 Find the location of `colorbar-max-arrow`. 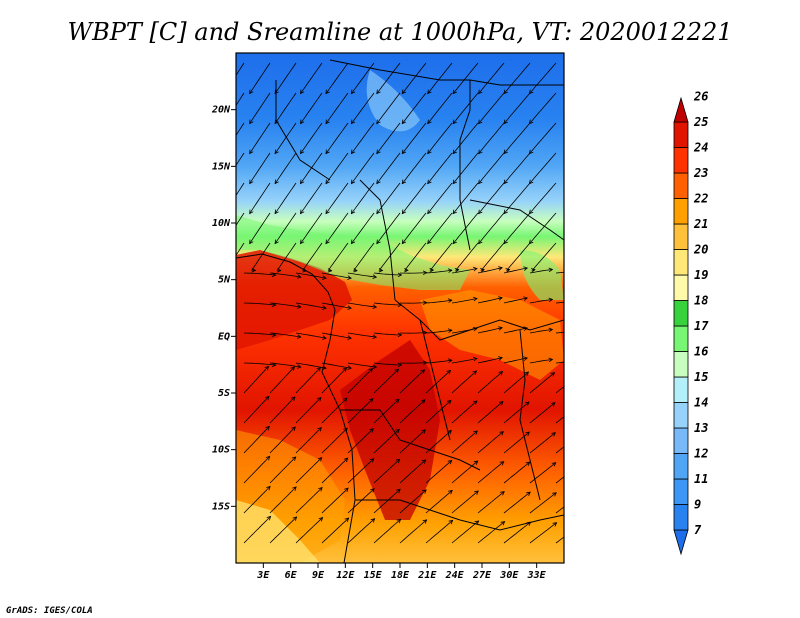

colorbar-max-arrow is located at coordinates (681, 109).